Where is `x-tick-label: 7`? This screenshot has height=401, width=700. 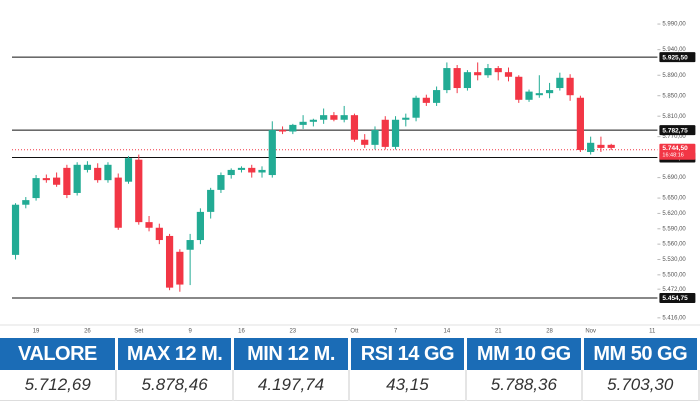
x-tick-label: 7 is located at coordinates (396, 332).